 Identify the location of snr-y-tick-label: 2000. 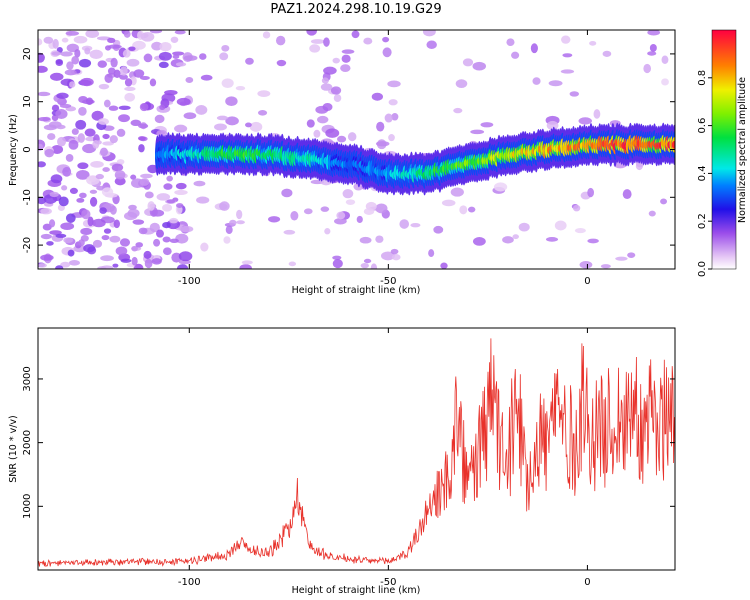
(27, 442).